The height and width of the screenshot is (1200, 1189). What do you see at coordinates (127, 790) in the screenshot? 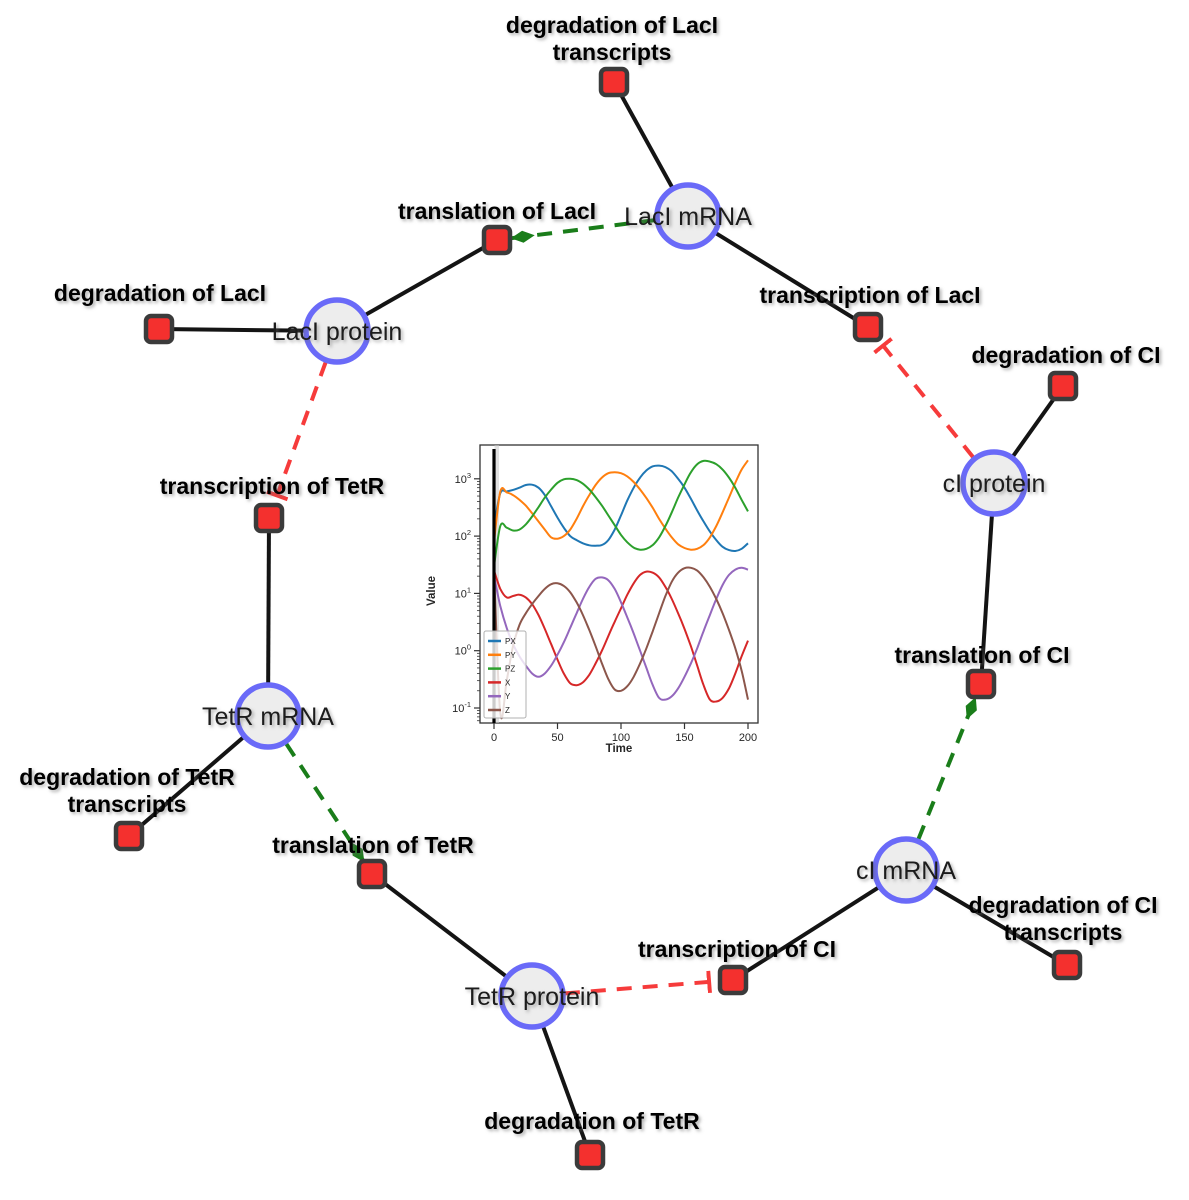
I see `reaction-label-deg_tetr_tx: degradation of TetR transcripts` at bounding box center [127, 790].